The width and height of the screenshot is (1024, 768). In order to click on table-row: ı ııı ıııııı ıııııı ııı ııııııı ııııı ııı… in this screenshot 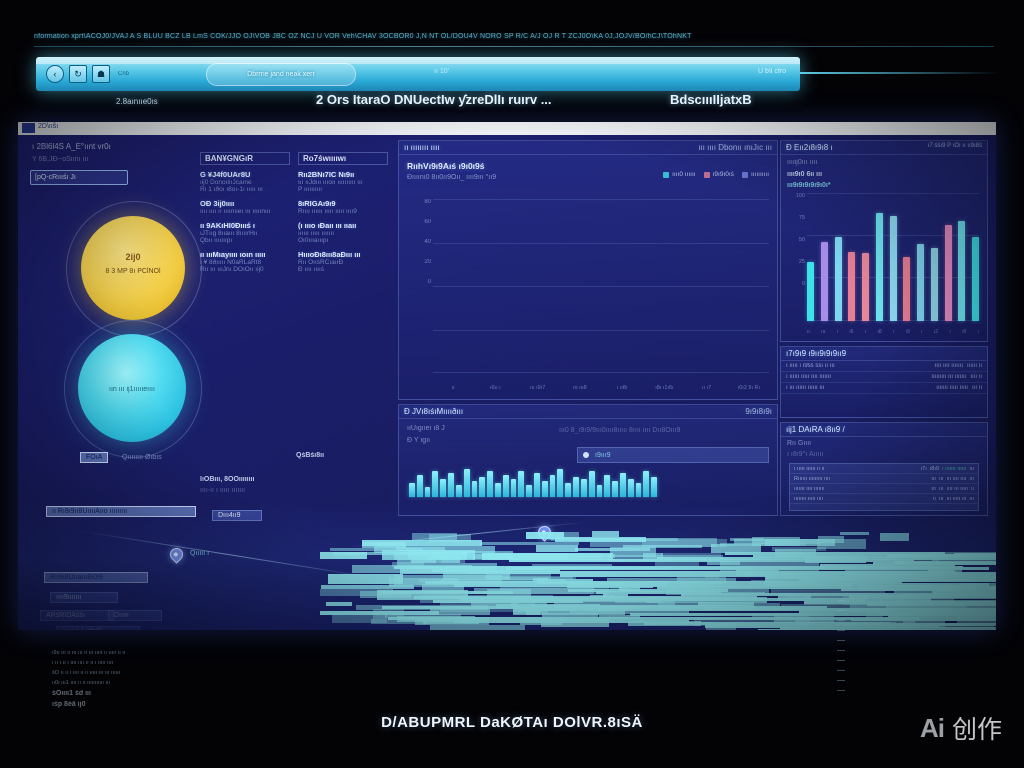, I will do `click(884, 388)`.